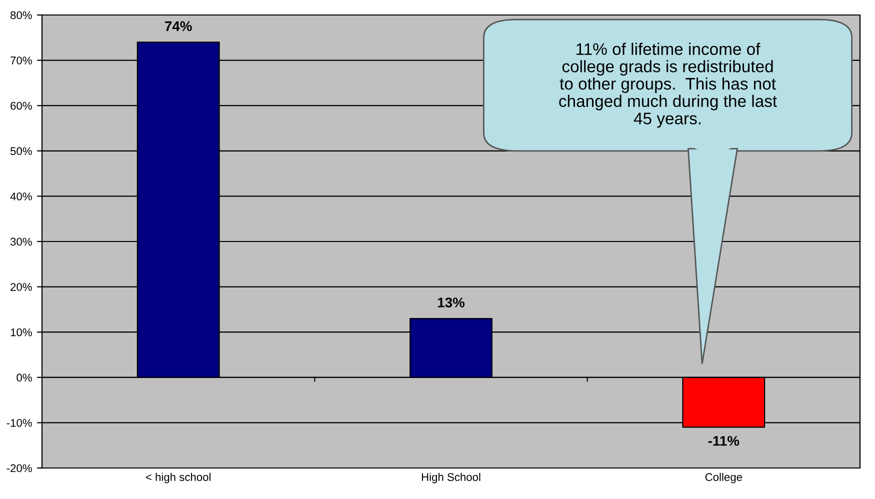 This screenshot has width=875, height=499. I want to click on y-tick-label: 50%, so click(21, 151).